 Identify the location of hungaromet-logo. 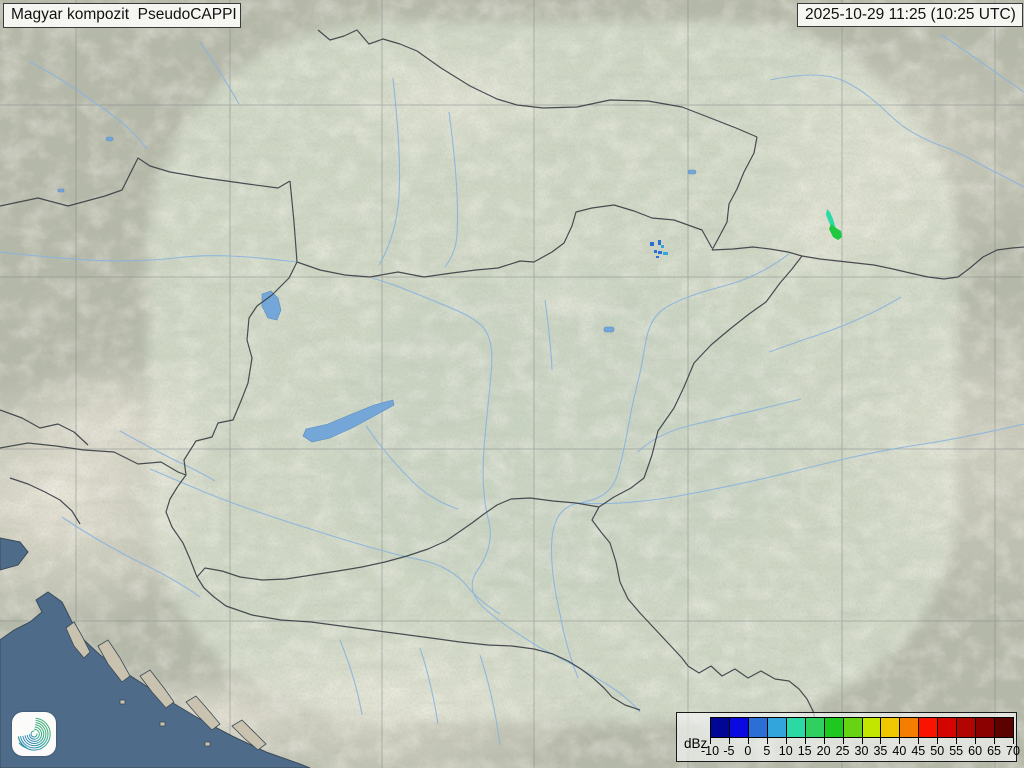
(34, 734).